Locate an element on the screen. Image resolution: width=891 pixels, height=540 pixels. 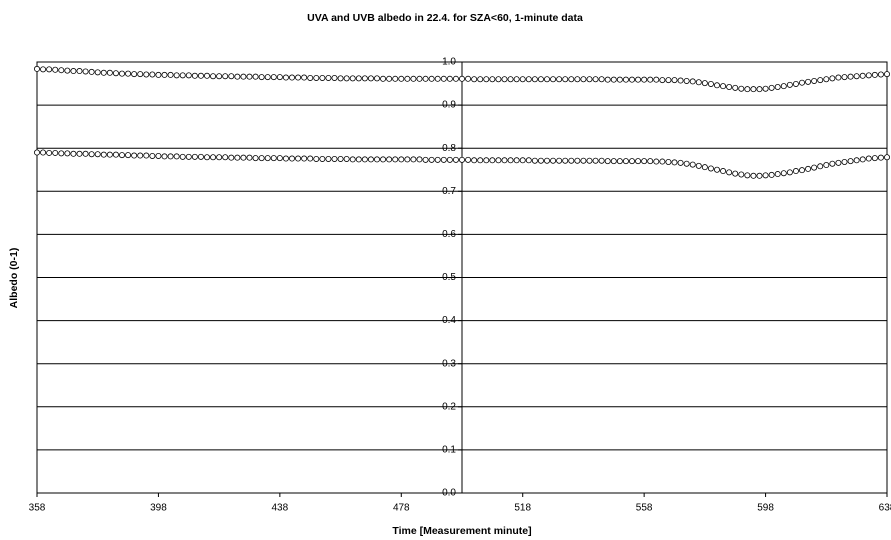
x-tick-label: 398 is located at coordinates (158, 508).